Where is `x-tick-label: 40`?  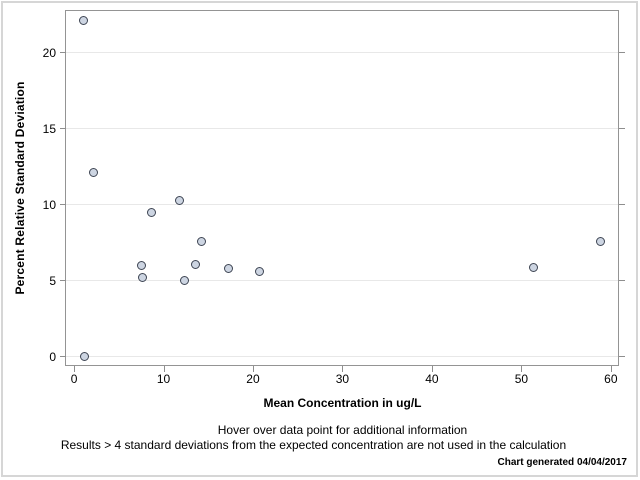 x-tick-label: 40 is located at coordinates (432, 379).